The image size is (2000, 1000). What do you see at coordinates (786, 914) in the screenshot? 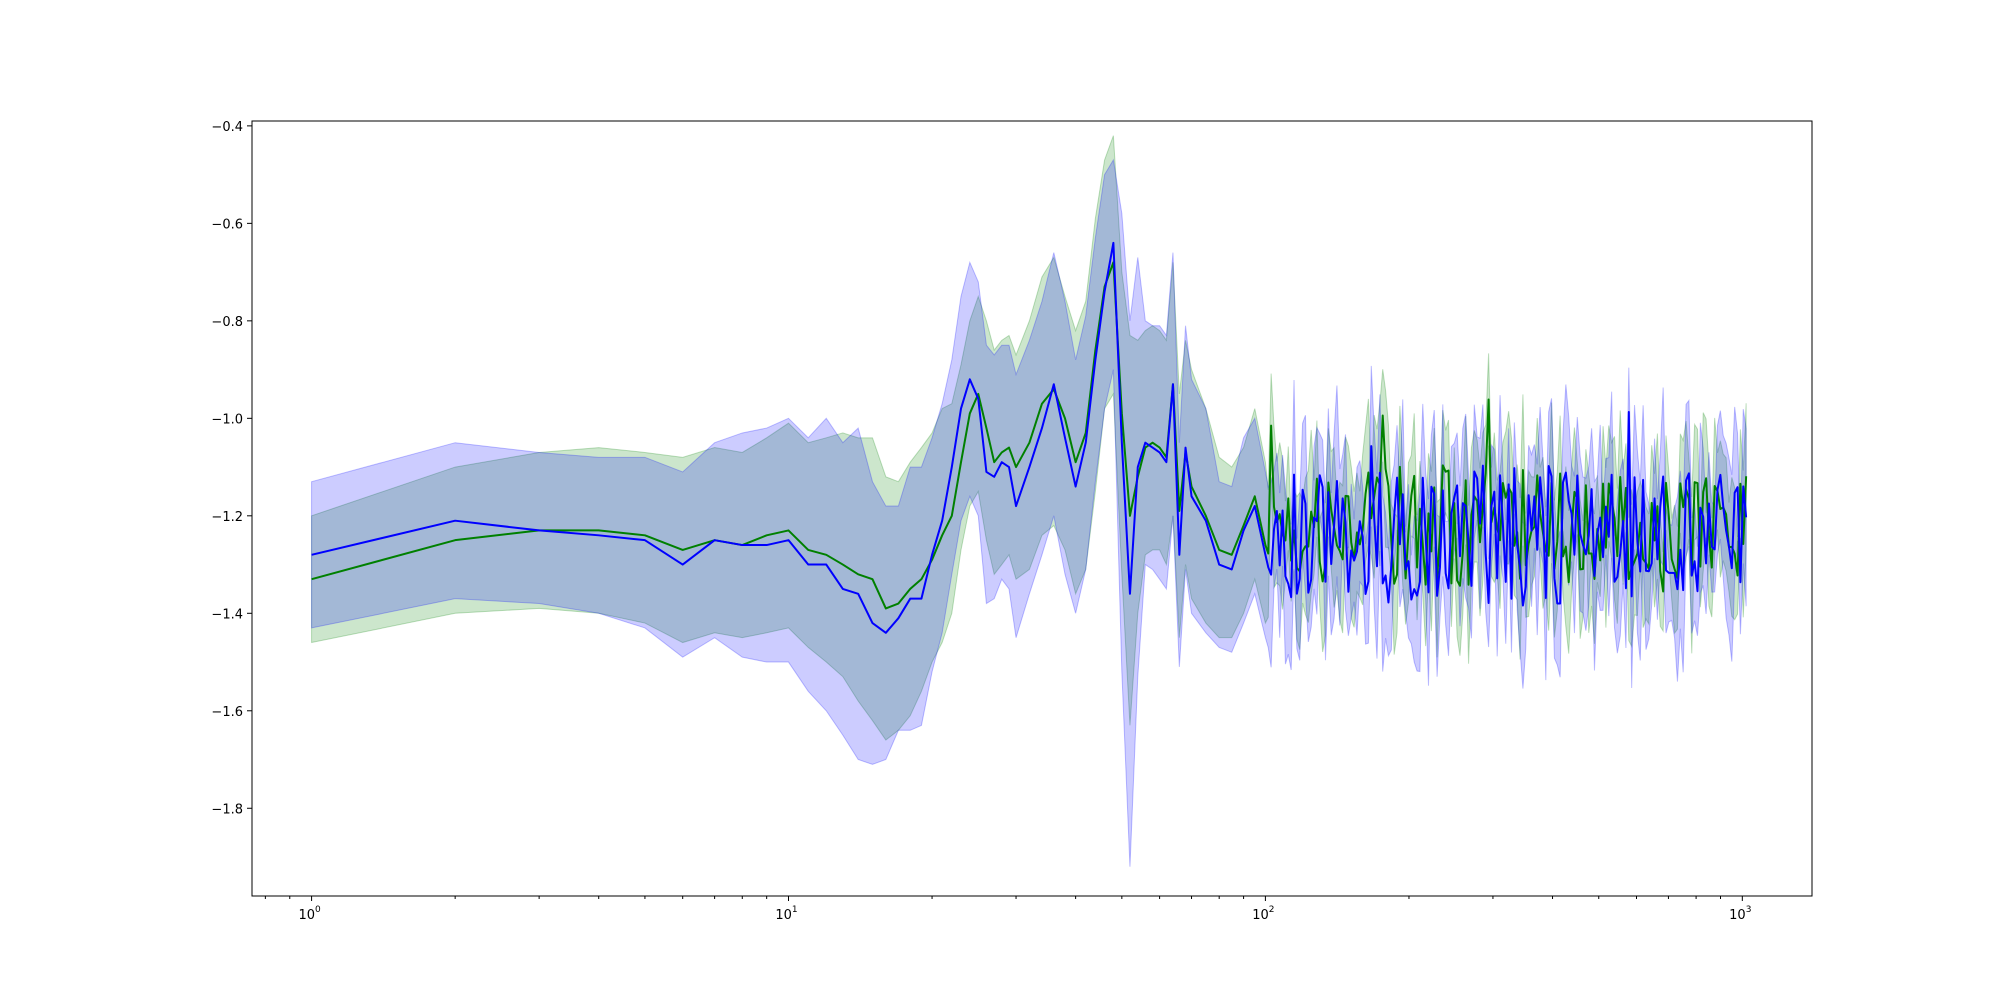
I see `x-tick-label: 10¹` at bounding box center [786, 914].